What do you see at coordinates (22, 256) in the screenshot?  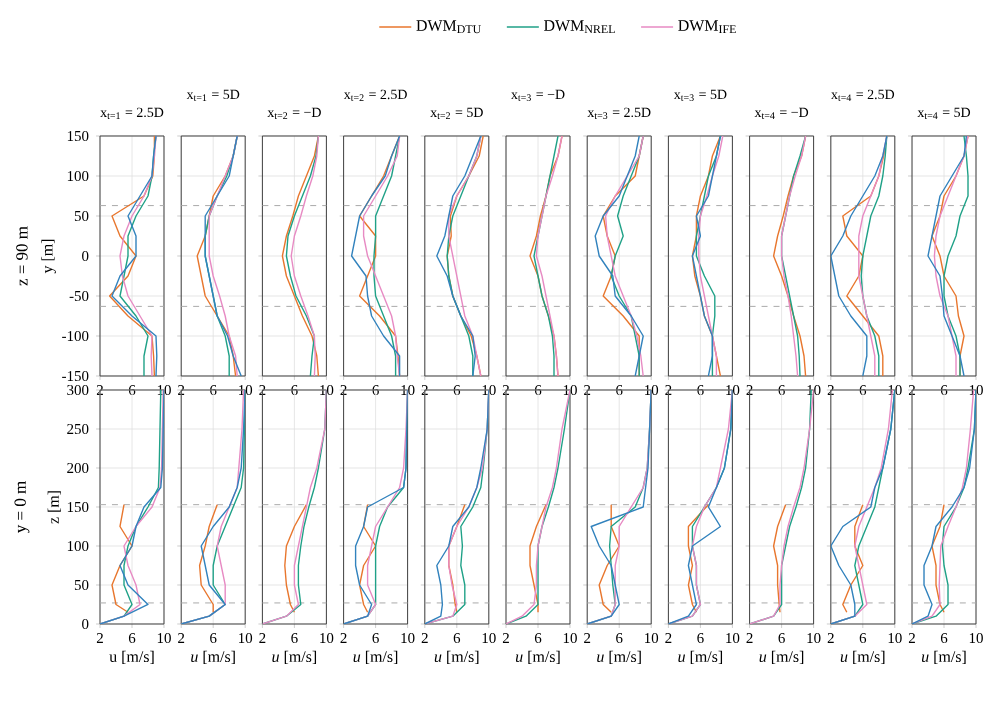 I see `text: z = 90 m` at bounding box center [22, 256].